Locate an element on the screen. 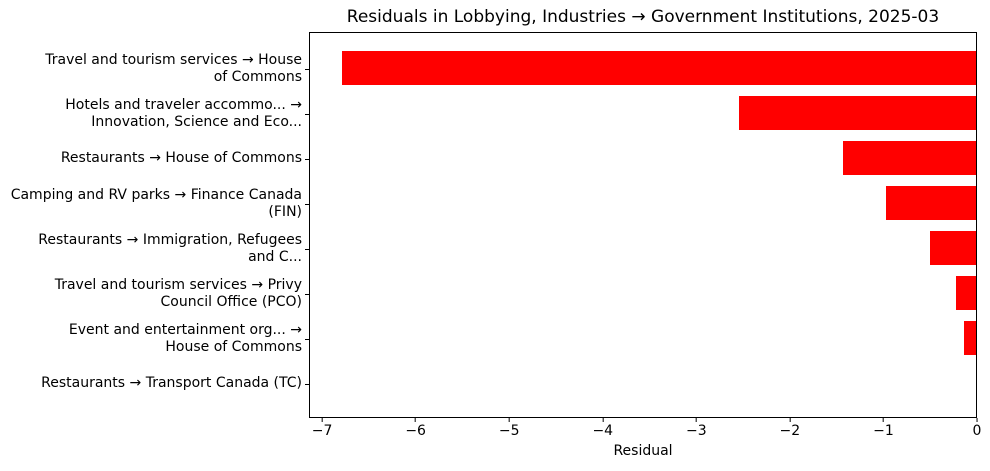 The width and height of the screenshot is (990, 471). x-tick: 0 is located at coordinates (977, 429).